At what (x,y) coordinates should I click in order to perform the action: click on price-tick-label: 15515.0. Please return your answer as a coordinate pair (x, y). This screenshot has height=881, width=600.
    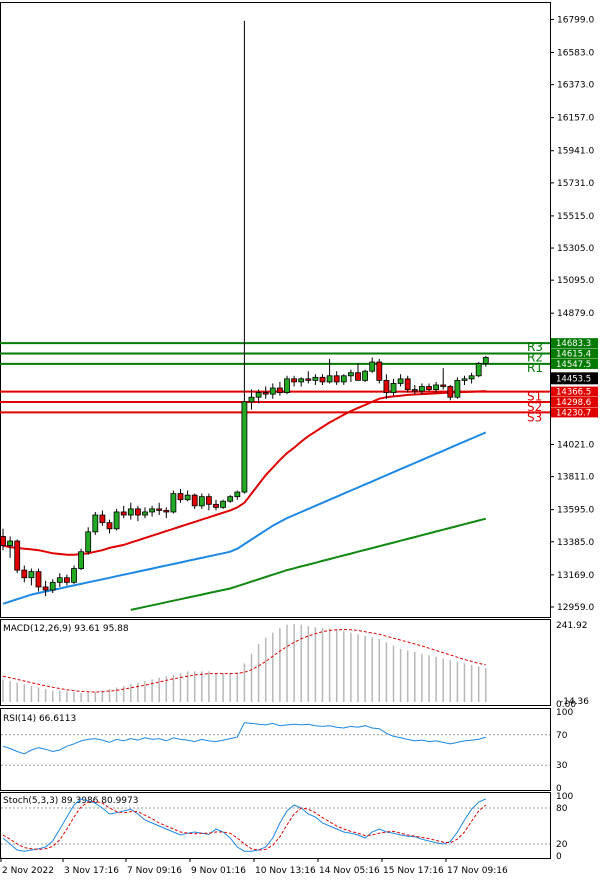
    Looking at the image, I should click on (575, 217).